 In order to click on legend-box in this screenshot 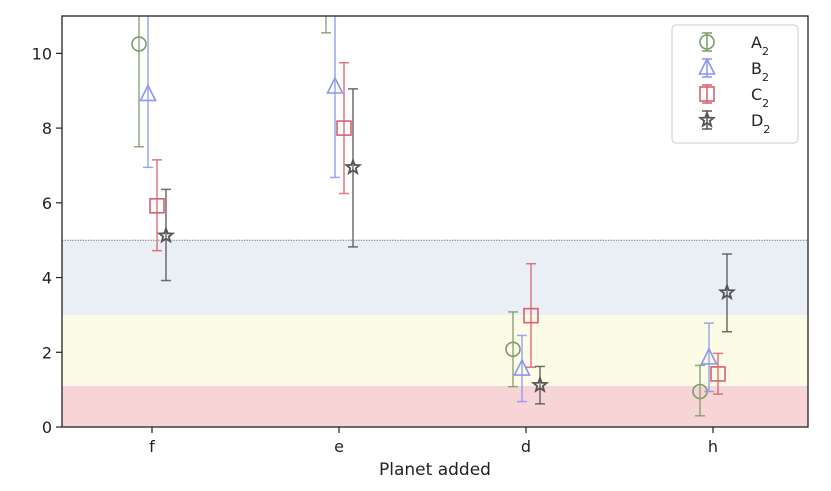, I will do `click(735, 84)`.